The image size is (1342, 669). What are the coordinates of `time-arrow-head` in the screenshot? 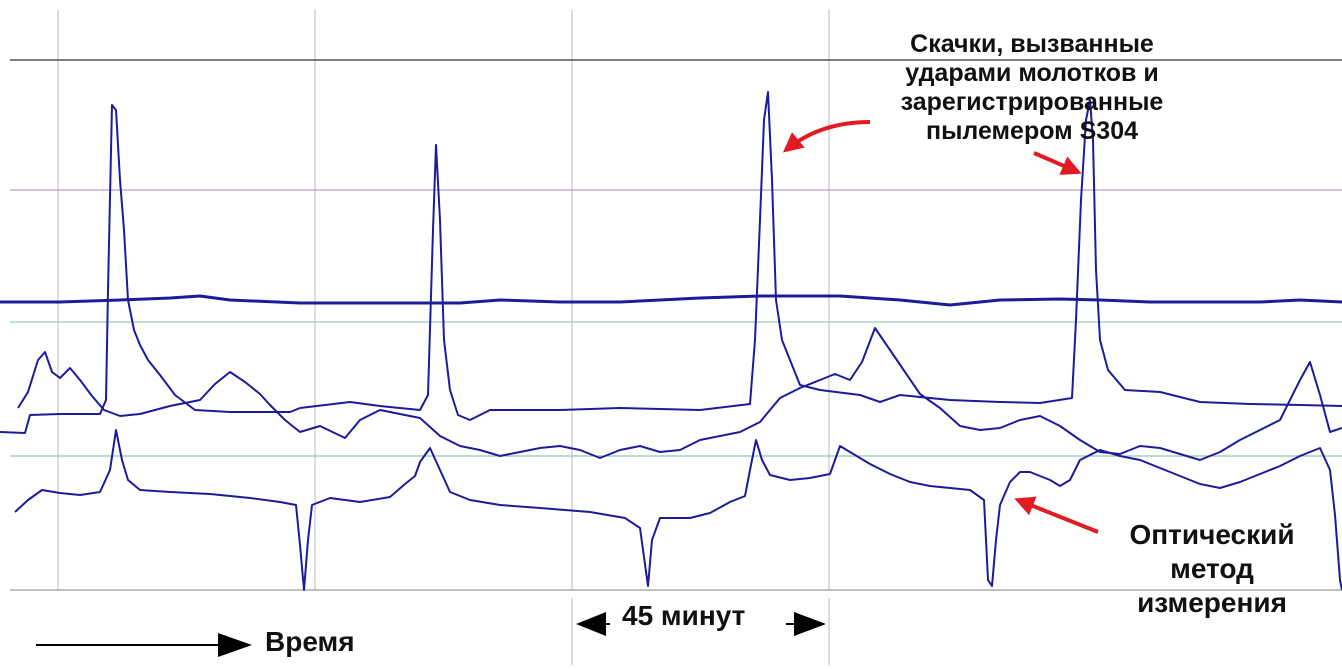 It's located at (235, 645).